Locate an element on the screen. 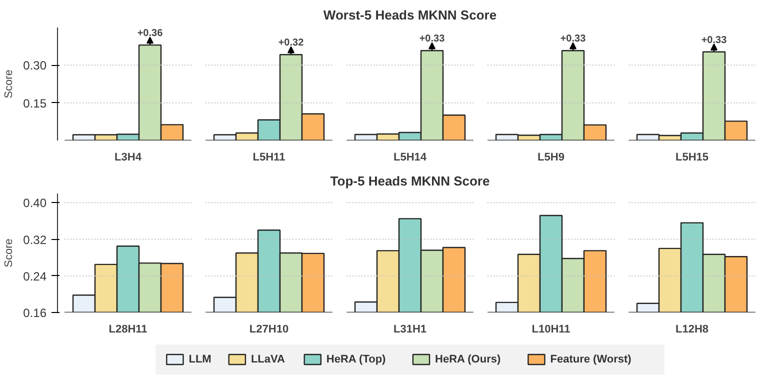 This screenshot has height=385, width=771. x-tick-label: L28H11 is located at coordinates (128, 330).